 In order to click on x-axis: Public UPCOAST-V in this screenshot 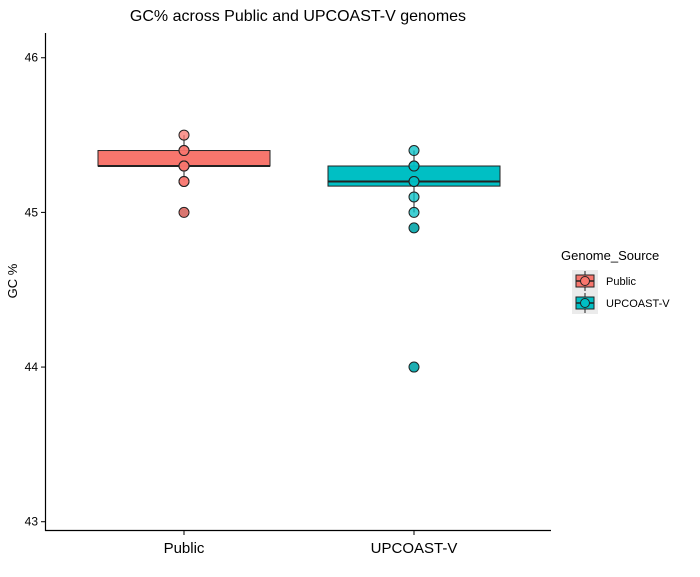, I will do `click(311, 544)`.